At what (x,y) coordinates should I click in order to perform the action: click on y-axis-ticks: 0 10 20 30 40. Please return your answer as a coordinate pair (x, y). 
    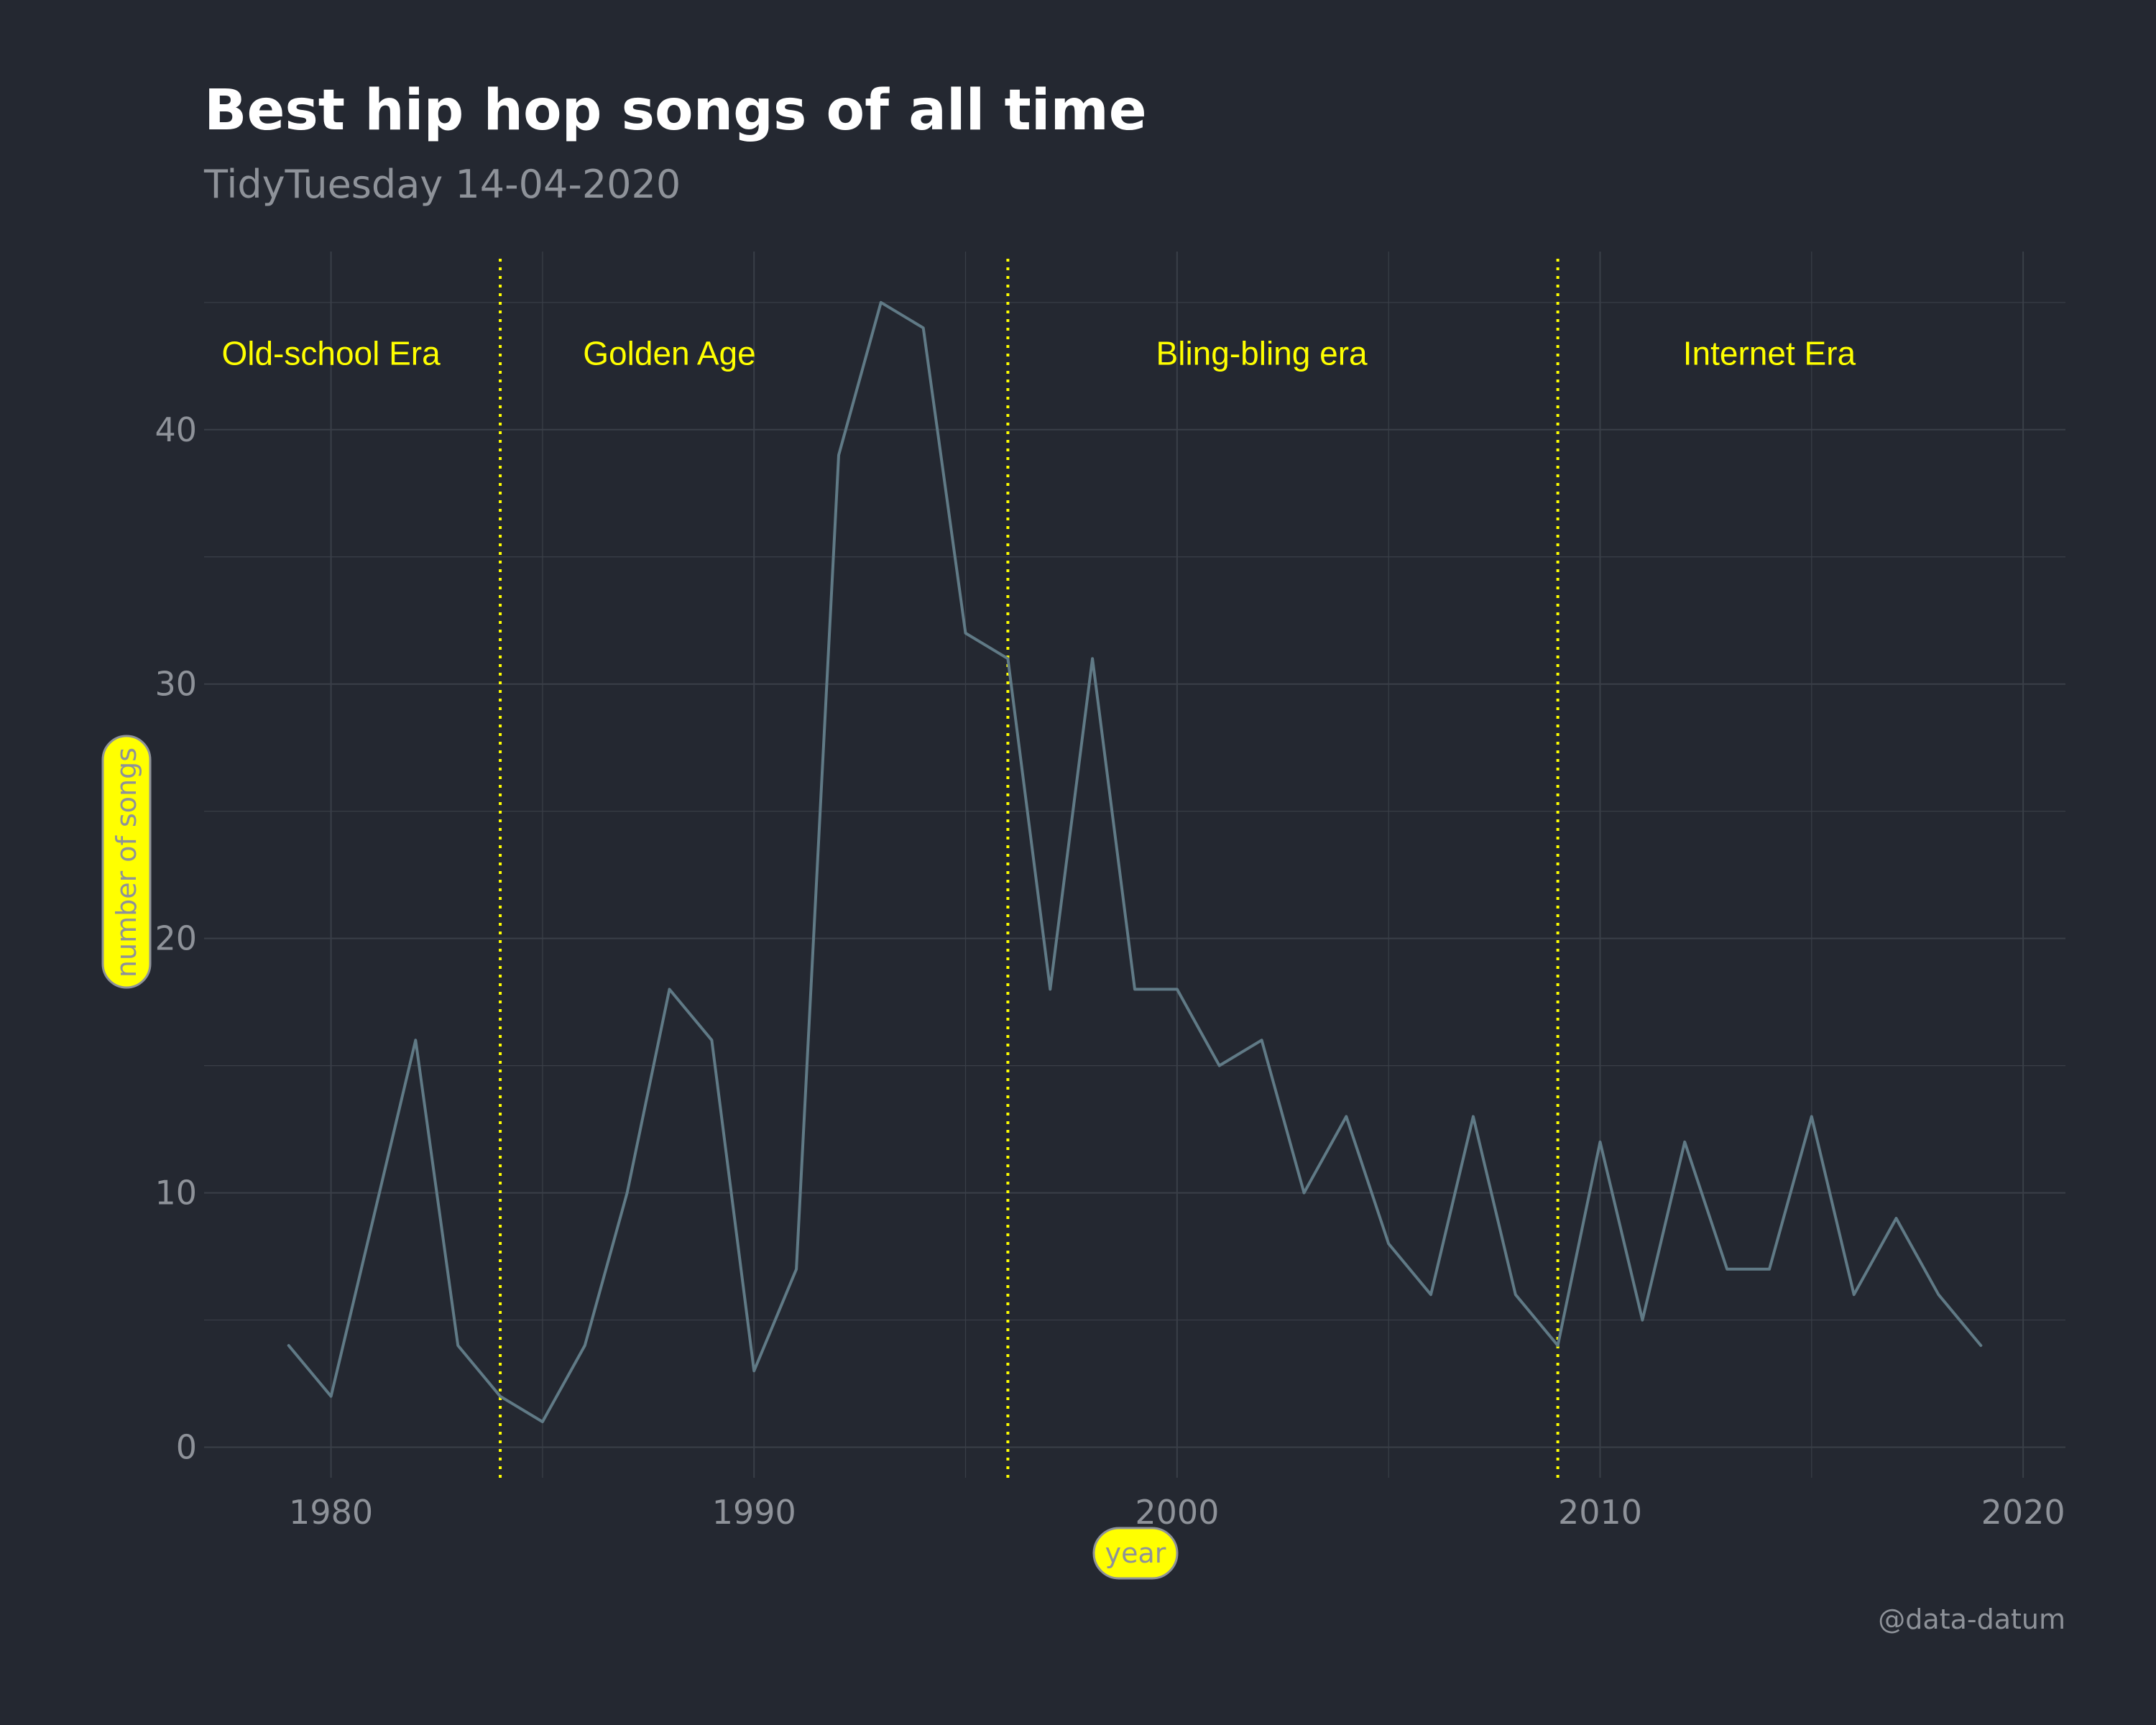
    Looking at the image, I should click on (176, 938).